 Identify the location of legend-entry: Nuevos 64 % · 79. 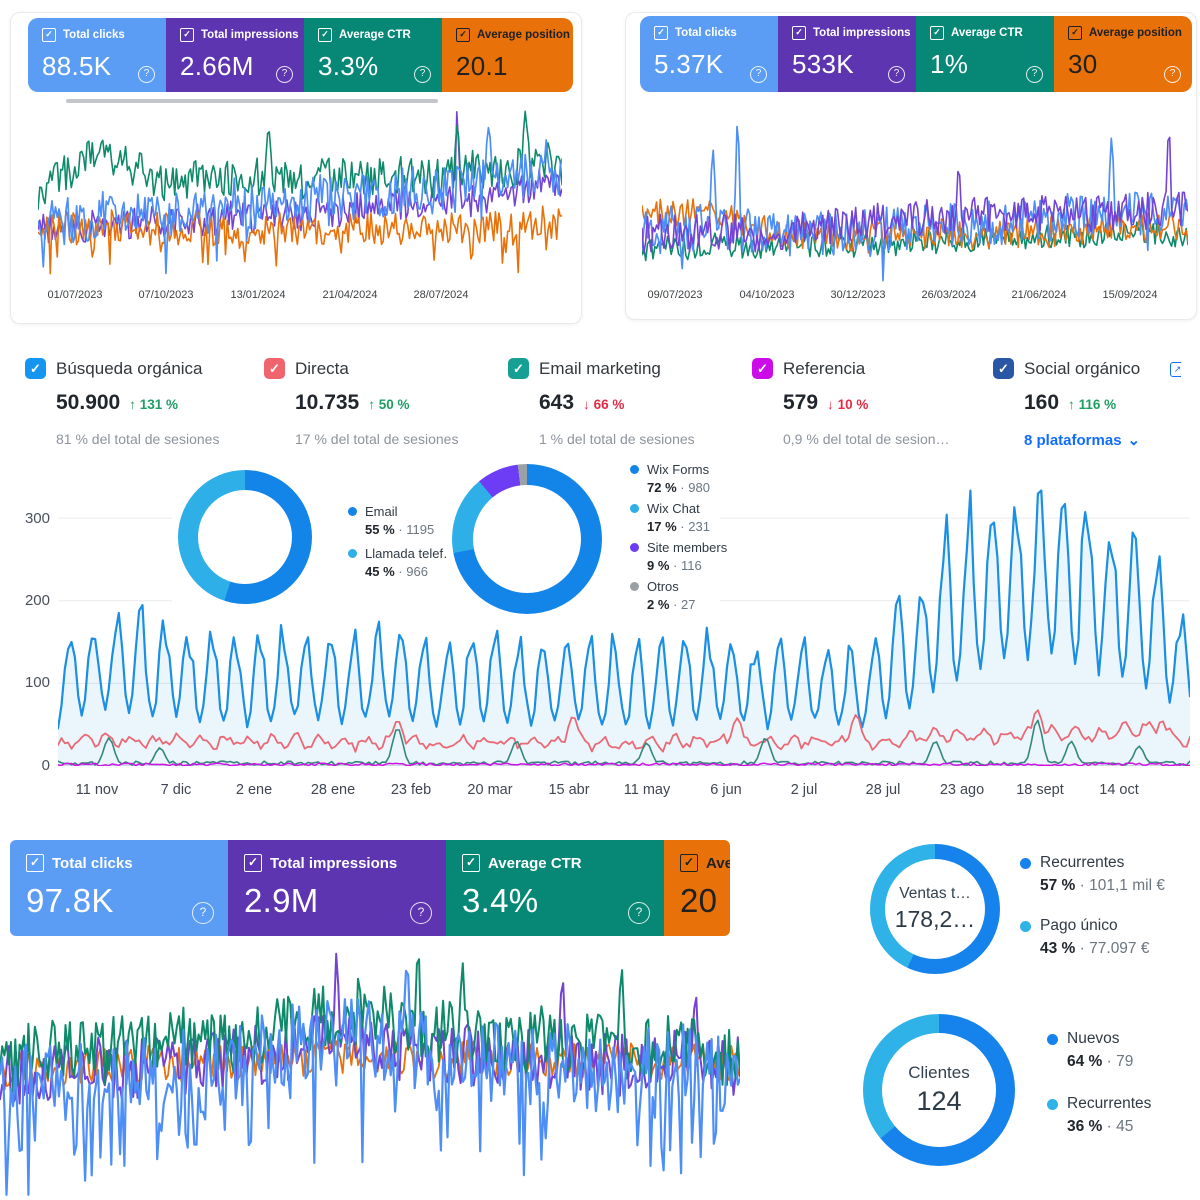
(1099, 1050).